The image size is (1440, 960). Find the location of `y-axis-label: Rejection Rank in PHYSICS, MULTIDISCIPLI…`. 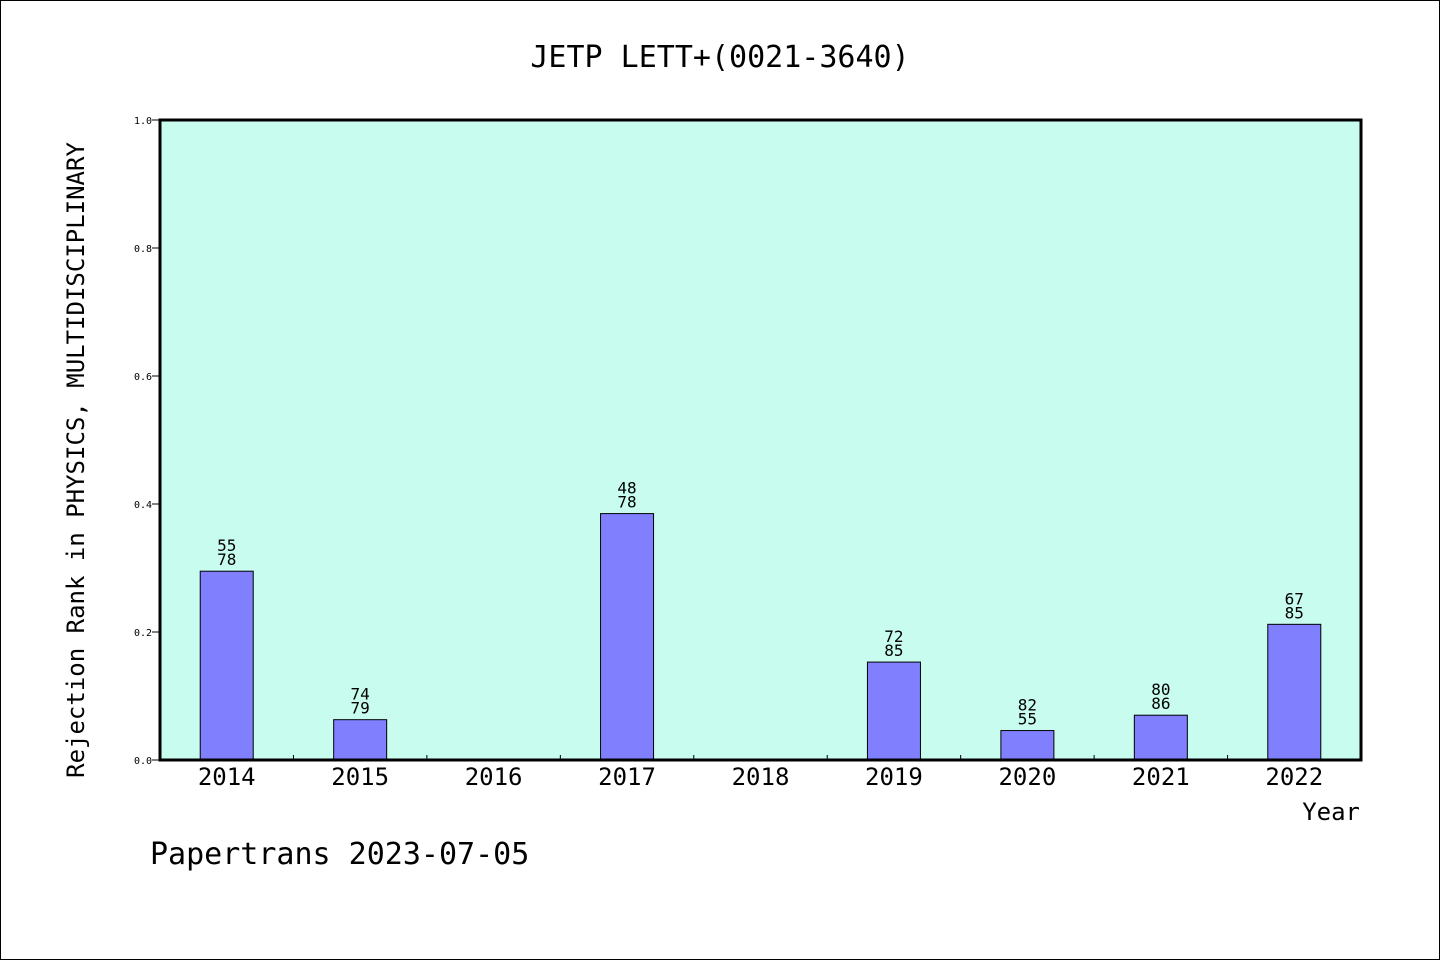

y-axis-label: Rejection Rank in PHYSICS, MULTIDISCIPLI… is located at coordinates (76, 460).